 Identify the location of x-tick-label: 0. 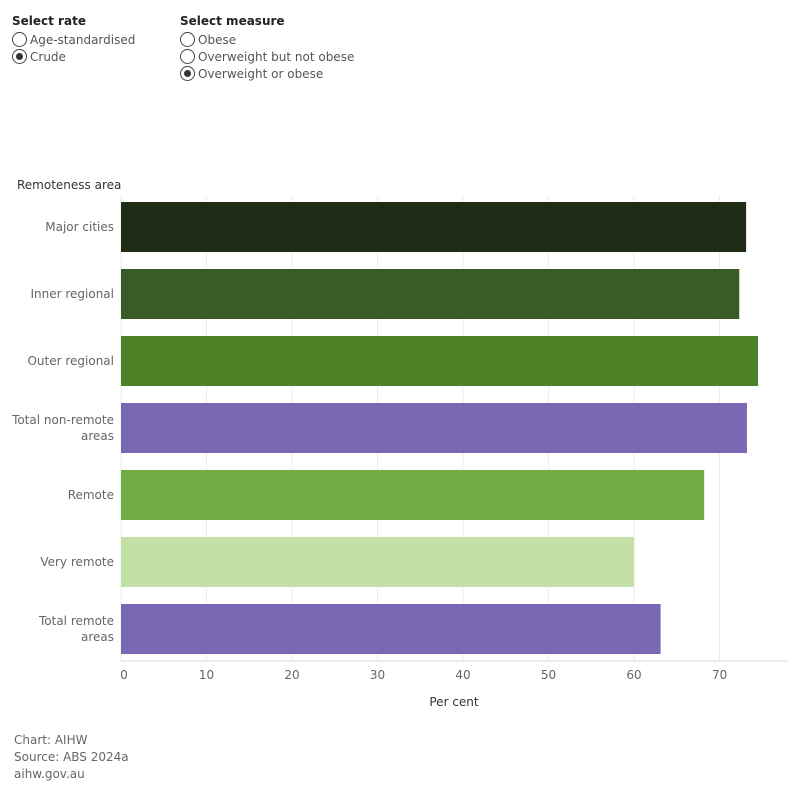
(124, 675).